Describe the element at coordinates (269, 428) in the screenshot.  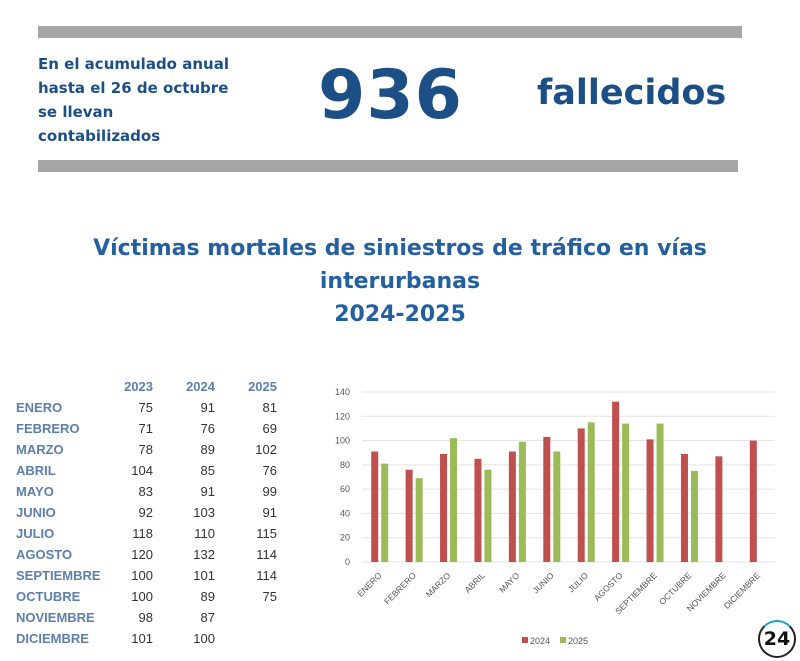
I see `cell-value: 69` at that location.